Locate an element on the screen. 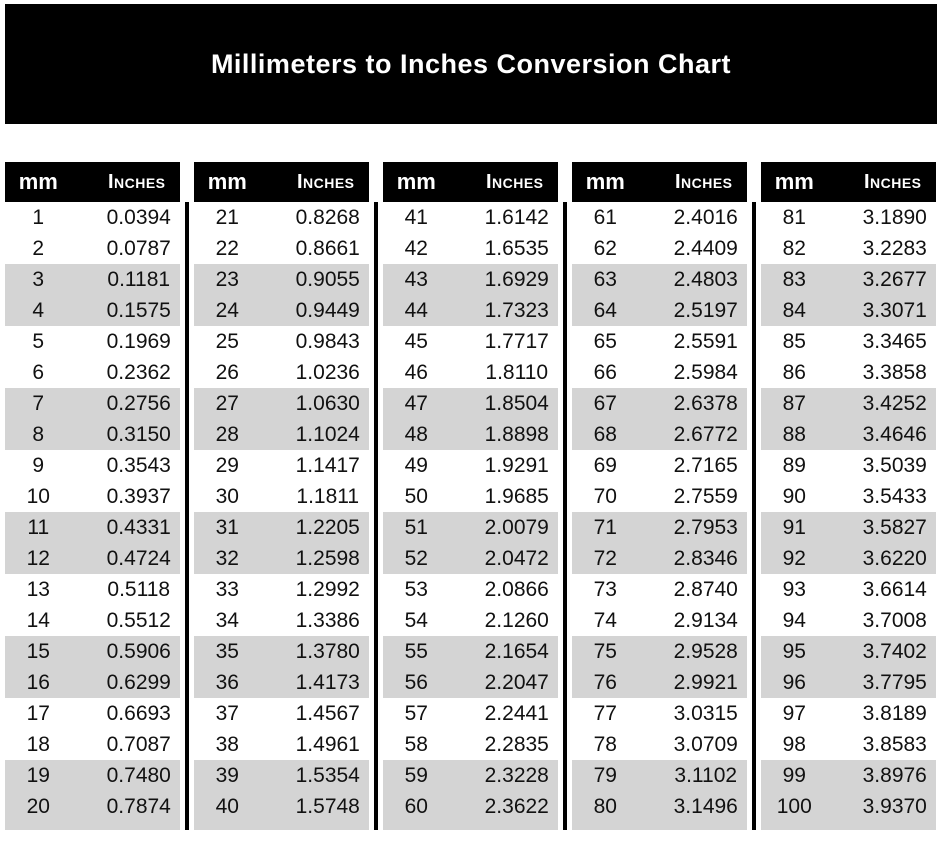  mm-value: 43 is located at coordinates (416, 279).